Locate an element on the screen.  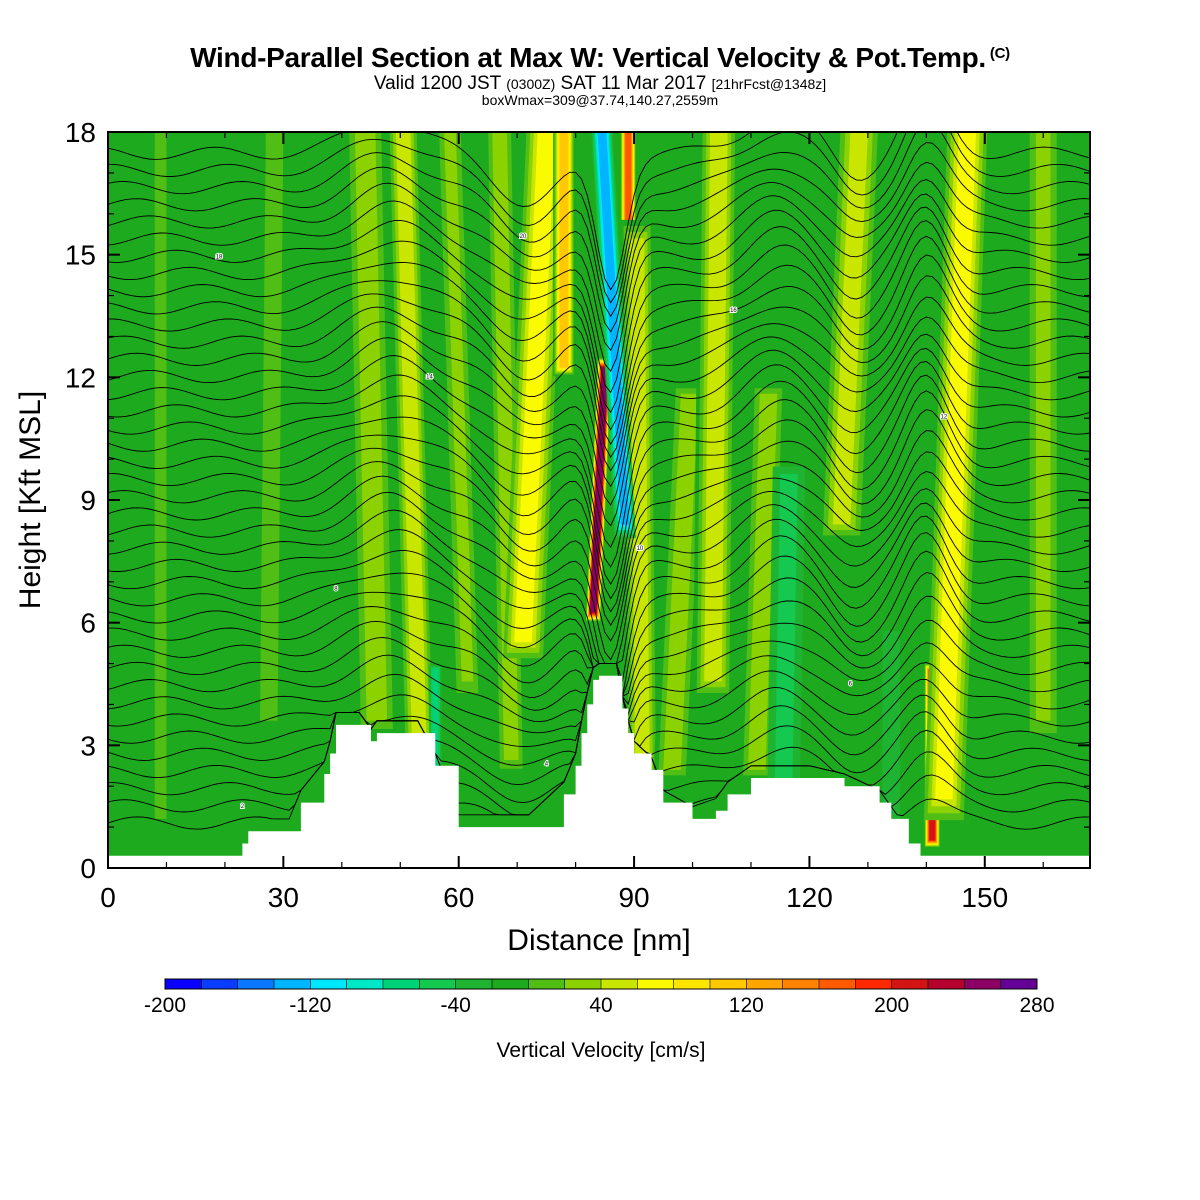
y-tick-label: 0 is located at coordinates (88, 868).